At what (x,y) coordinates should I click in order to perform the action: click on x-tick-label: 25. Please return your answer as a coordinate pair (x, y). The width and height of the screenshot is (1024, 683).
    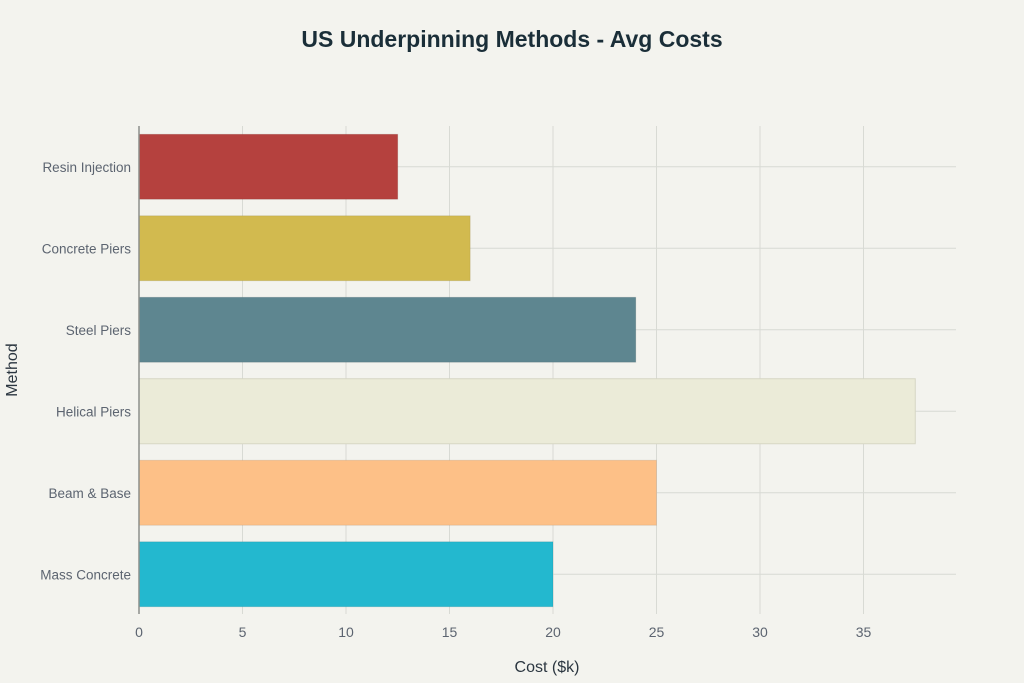
    Looking at the image, I should click on (657, 632).